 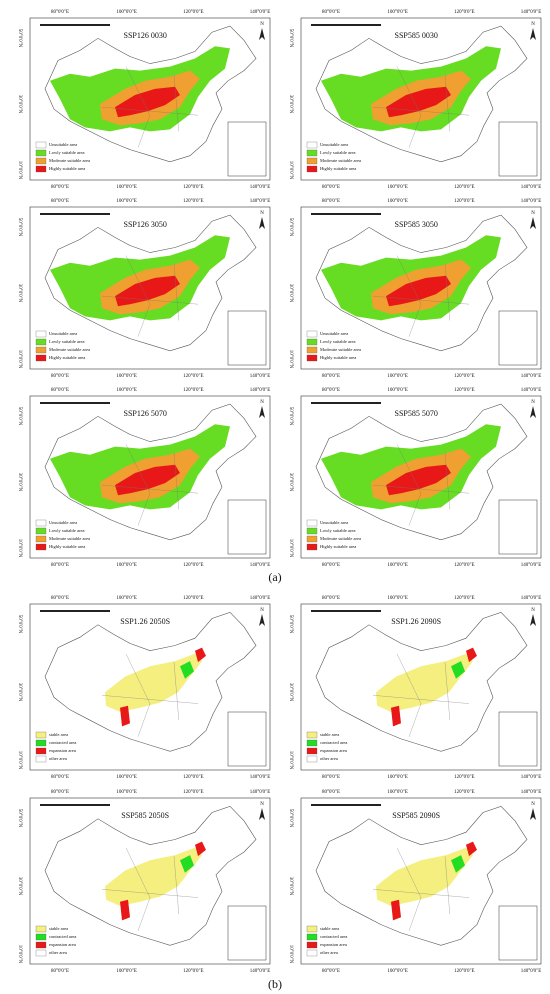 I want to click on panel-title: SSP585 0030, so click(x=416, y=35).